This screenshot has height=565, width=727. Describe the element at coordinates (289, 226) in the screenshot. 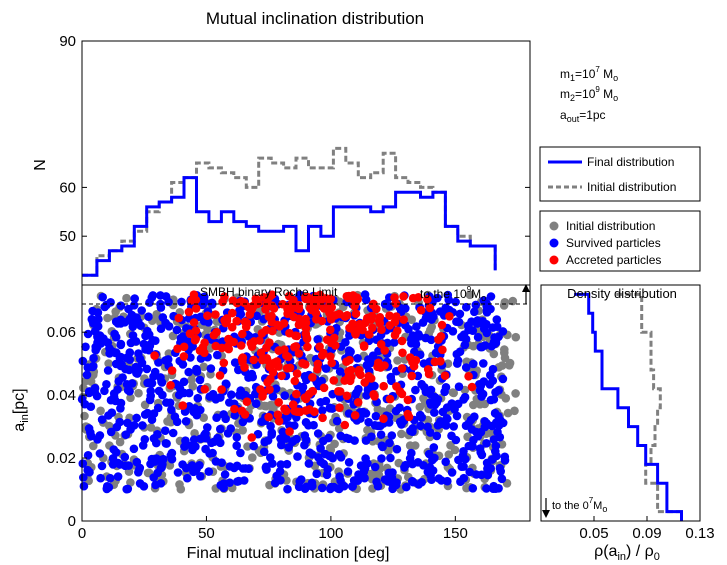

I see `histogram-final-line` at that location.